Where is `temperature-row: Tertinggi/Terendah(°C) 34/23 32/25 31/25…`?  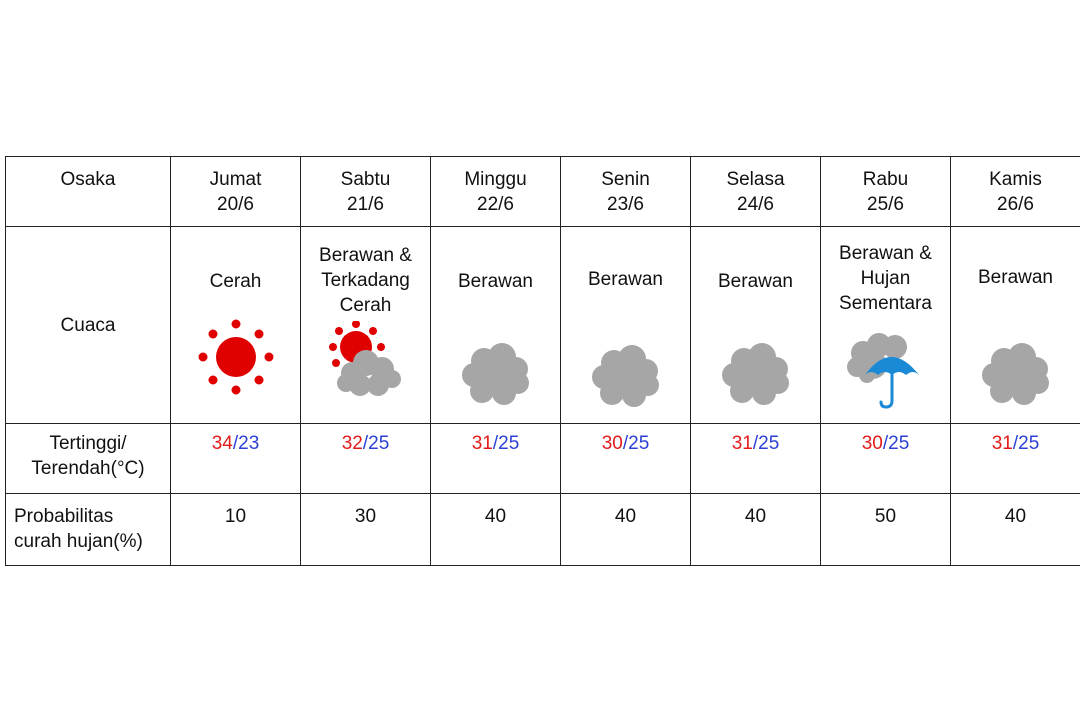
temperature-row: Tertinggi/Terendah(°C) 34/23 32/25 31/25… is located at coordinates (542, 458).